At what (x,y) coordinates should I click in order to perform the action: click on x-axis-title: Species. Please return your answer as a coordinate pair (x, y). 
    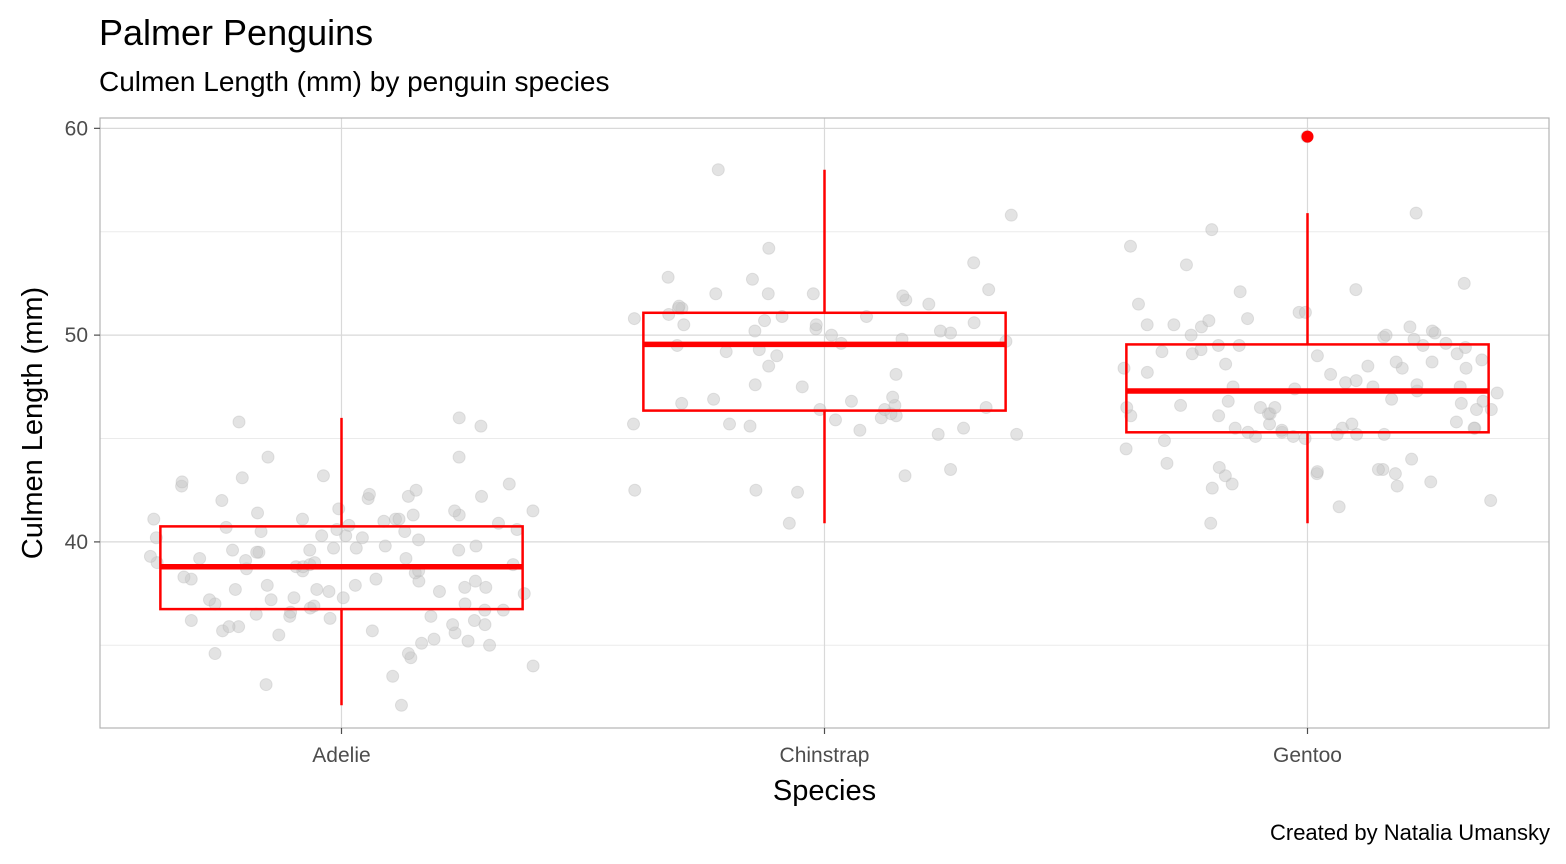
    Looking at the image, I should click on (824, 791).